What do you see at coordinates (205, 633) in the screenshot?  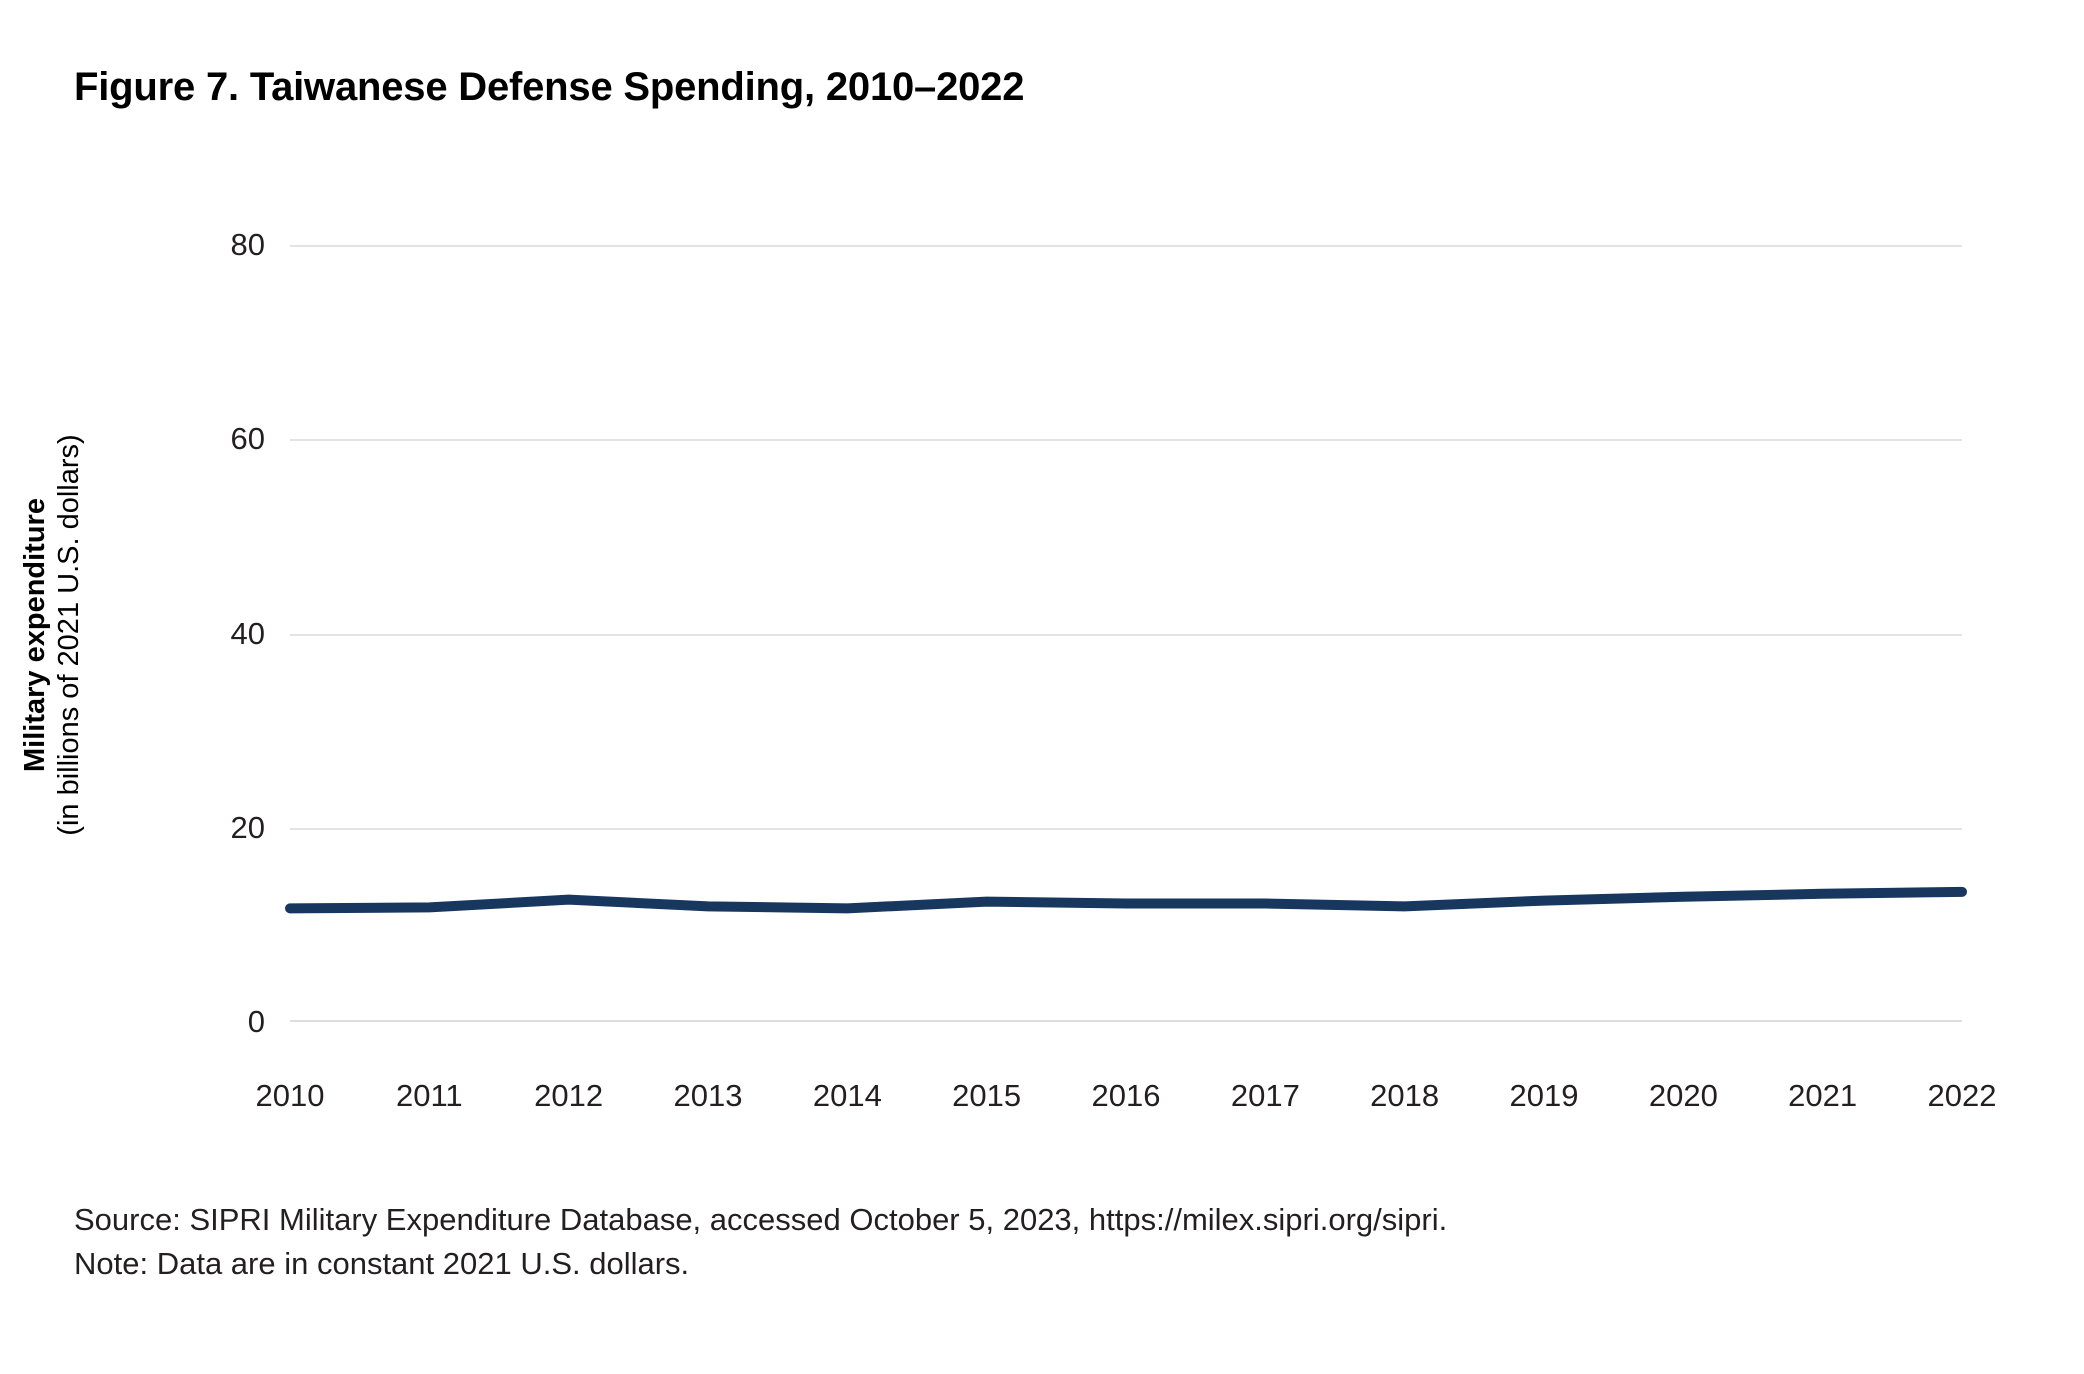 I see `y-axis-ticks: 80 60 40 20 0` at bounding box center [205, 633].